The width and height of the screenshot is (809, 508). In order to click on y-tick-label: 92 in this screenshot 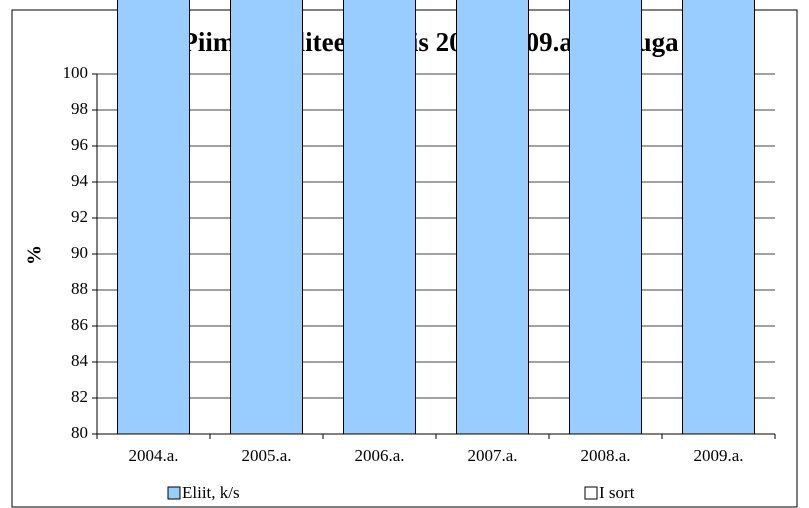, I will do `click(79, 216)`.